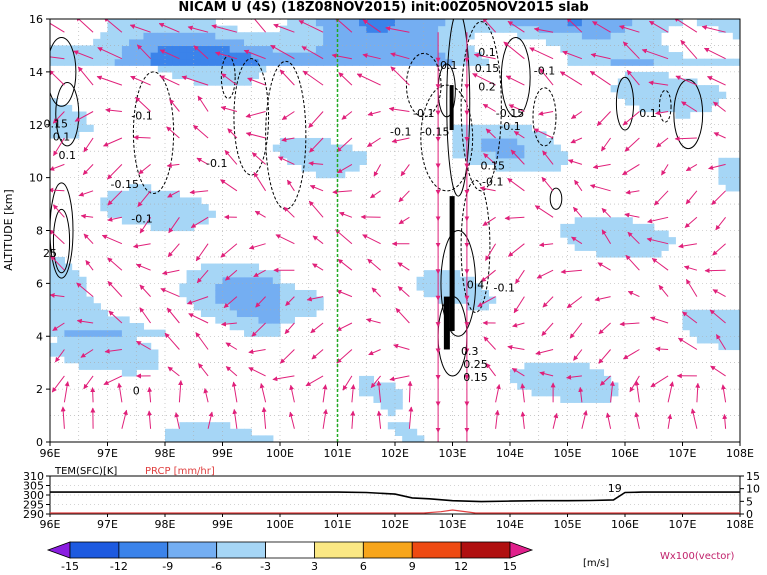  What do you see at coordinates (436, 550) in the screenshot?
I see `colorbar-box` at bounding box center [436, 550].